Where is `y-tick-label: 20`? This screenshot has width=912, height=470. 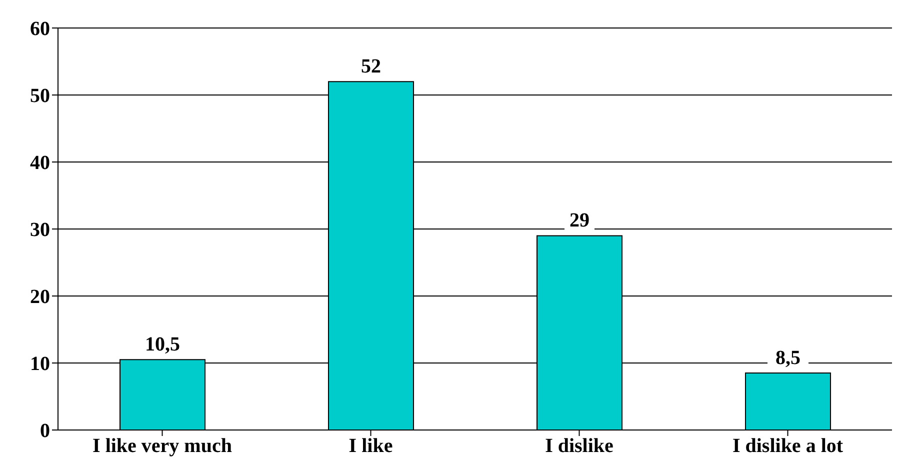
y-tick-label: 20 is located at coordinates (40, 297).